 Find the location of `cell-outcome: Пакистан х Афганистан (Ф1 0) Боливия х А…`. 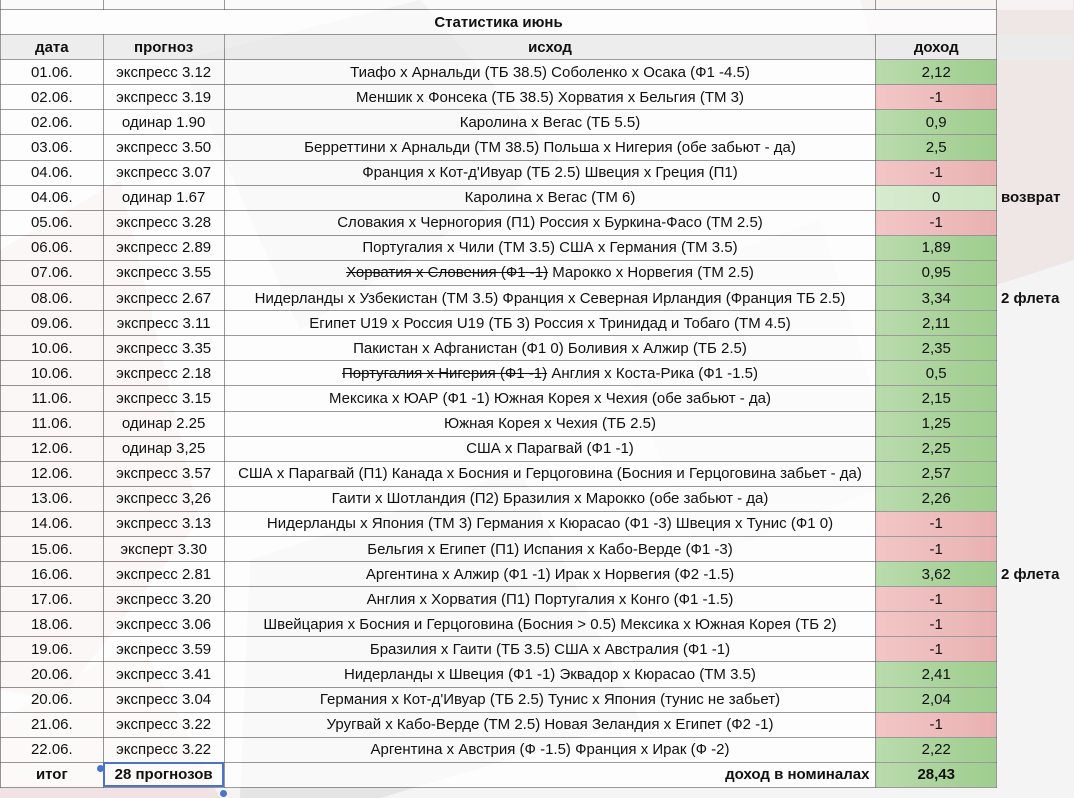

cell-outcome: Пакистан х Афганистан (Ф1 0) Боливия х А… is located at coordinates (550, 348).